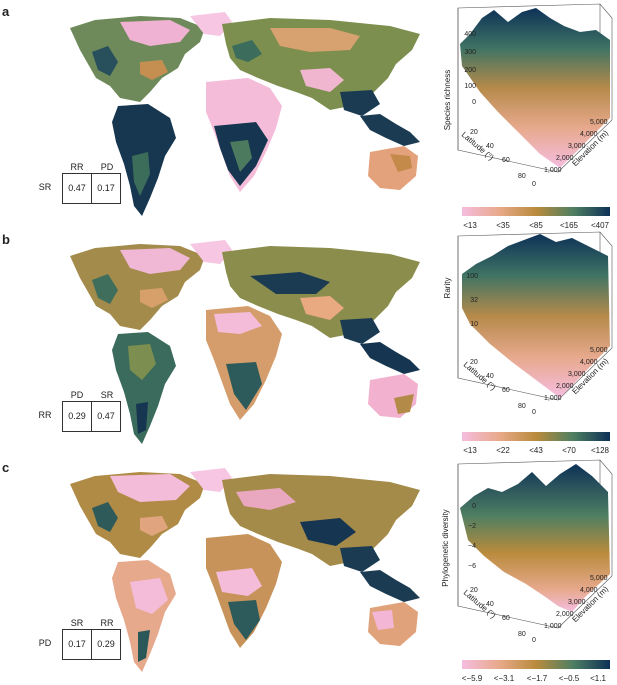 This screenshot has height=685, width=617. Describe the element at coordinates (77, 644) in the screenshot. I see `corr-cell: 0.17` at that location.